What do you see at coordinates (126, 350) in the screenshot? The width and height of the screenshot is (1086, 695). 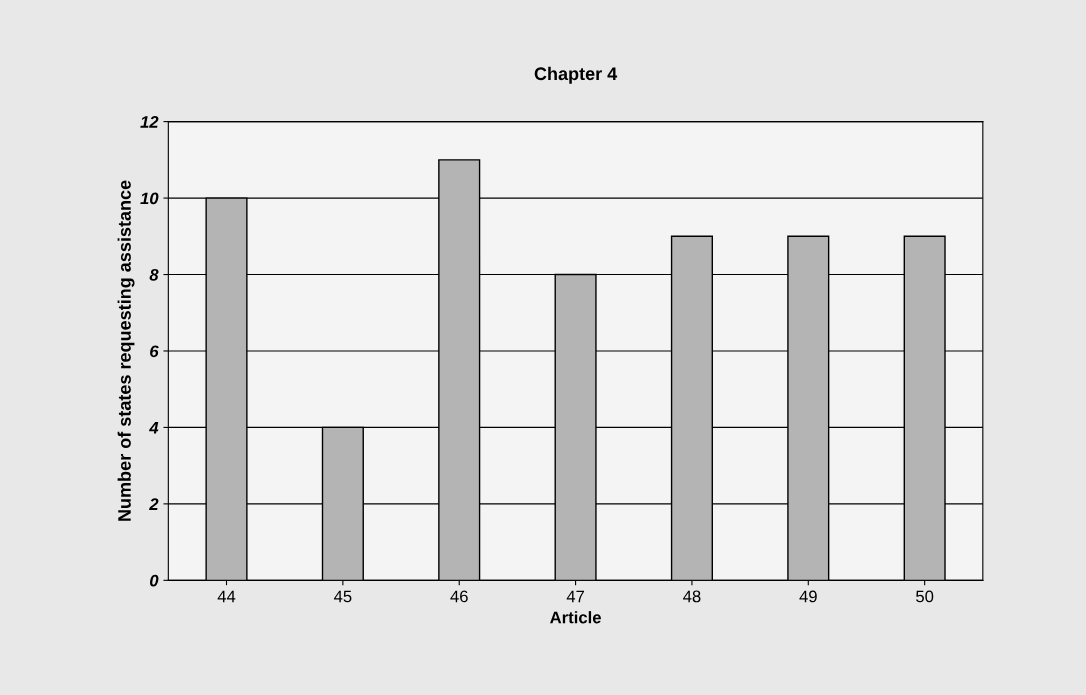 I see `y-axis-title: Number of states requesting assistance` at bounding box center [126, 350].